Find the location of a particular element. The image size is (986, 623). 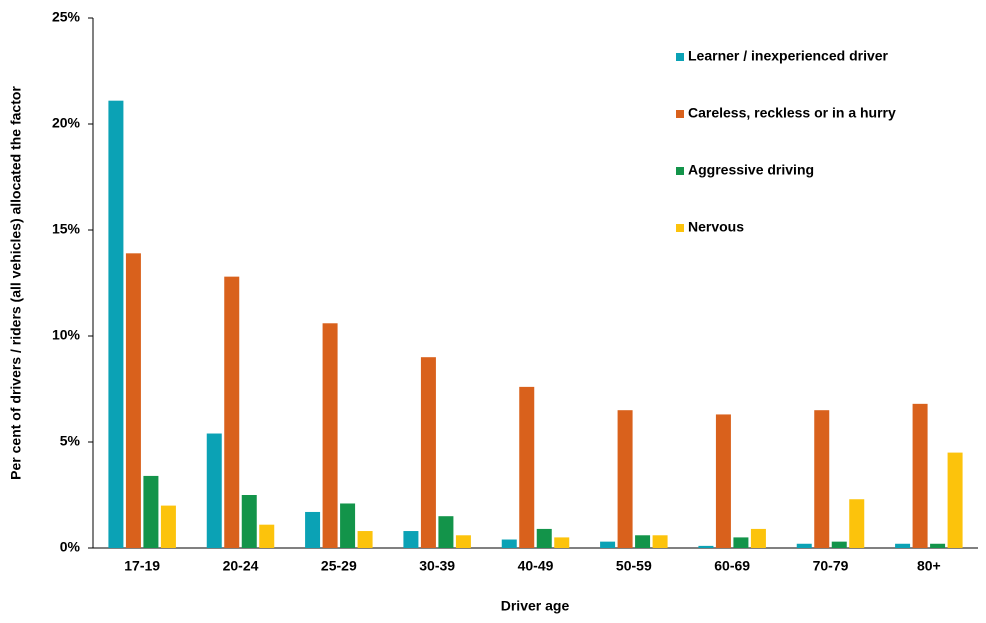

x-tick-label: 40-49 is located at coordinates (536, 566).